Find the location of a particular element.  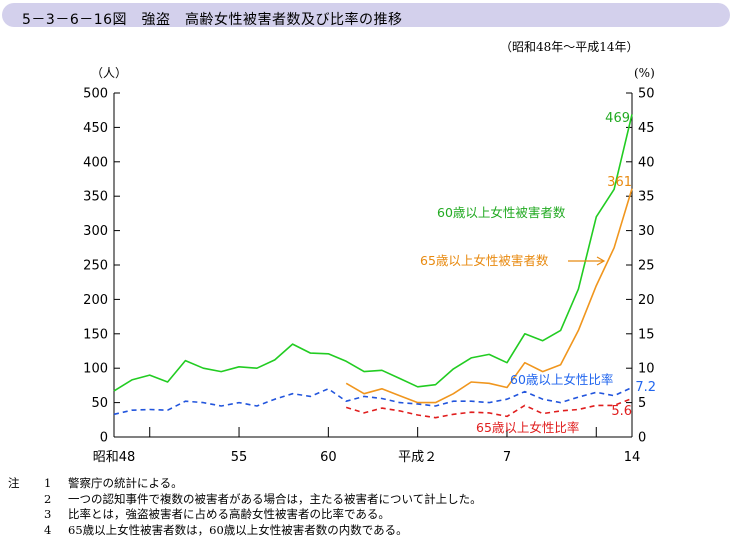

left-tick-label: 50 is located at coordinates (99, 403).